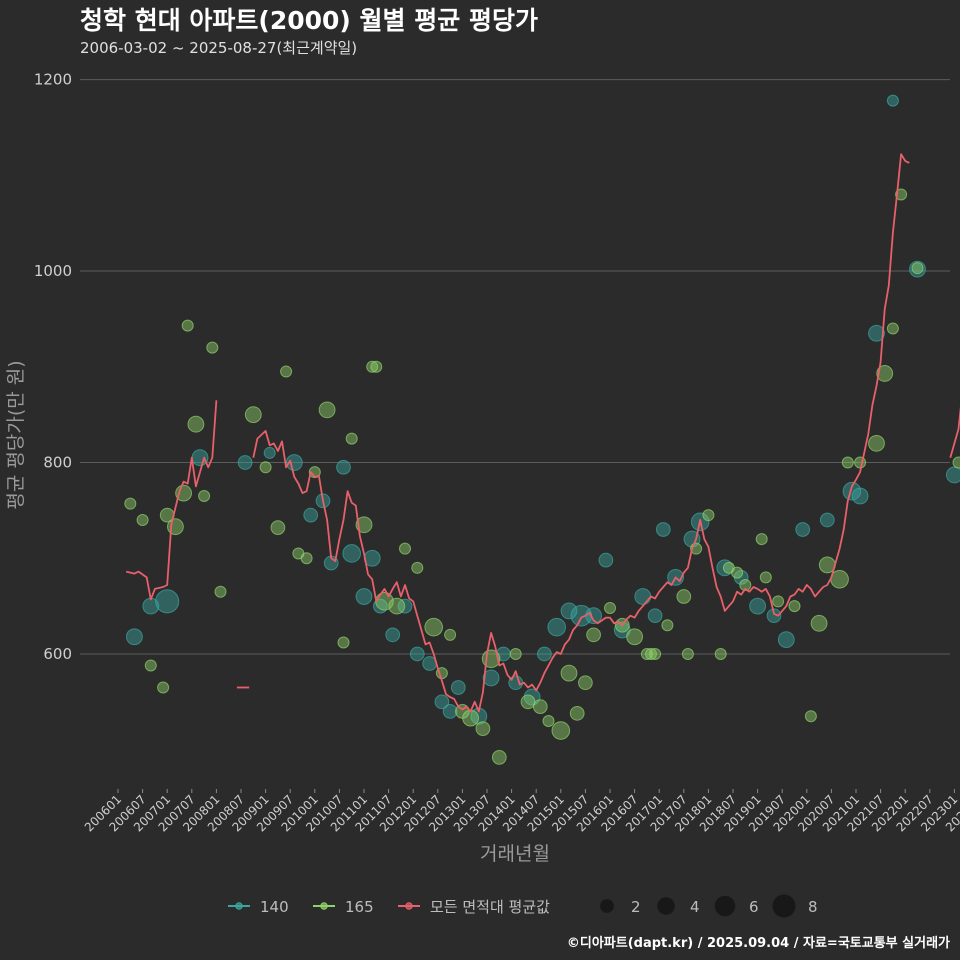  I want to click on legend-size-label: 6, so click(754, 907).